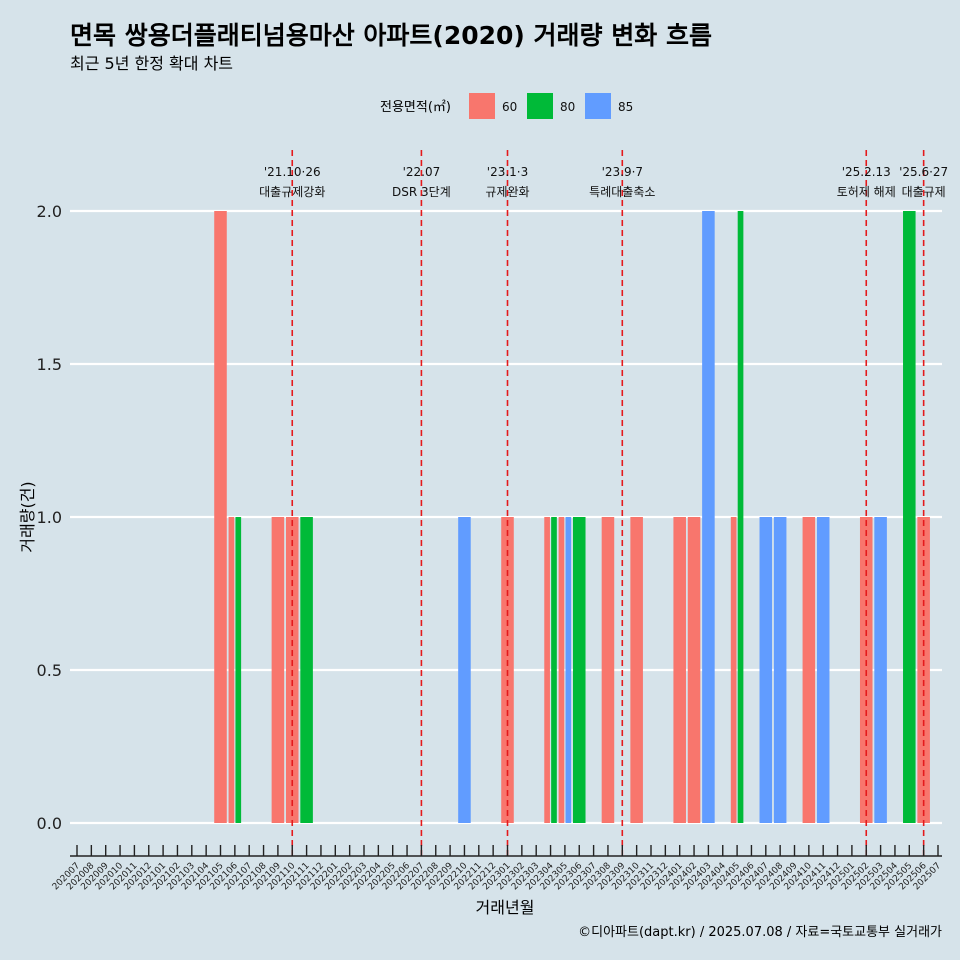  What do you see at coordinates (415, 107) in the screenshot?
I see `legend-title: 전용면적(㎡)` at bounding box center [415, 107].